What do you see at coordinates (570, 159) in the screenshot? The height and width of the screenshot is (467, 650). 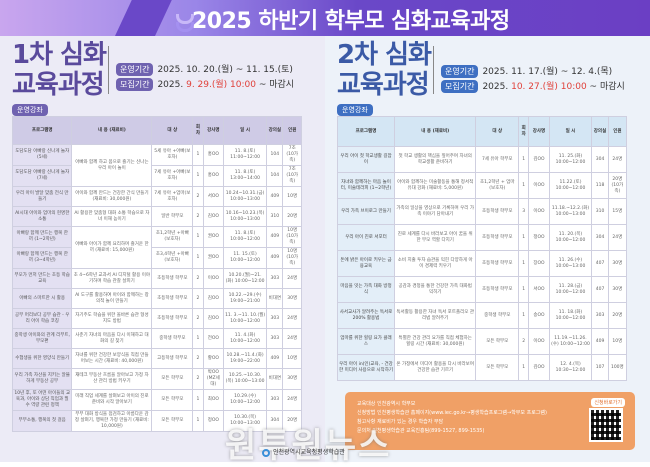 I see `datetime: 11. 25.(화) 10:00~12:00` at bounding box center [570, 159].